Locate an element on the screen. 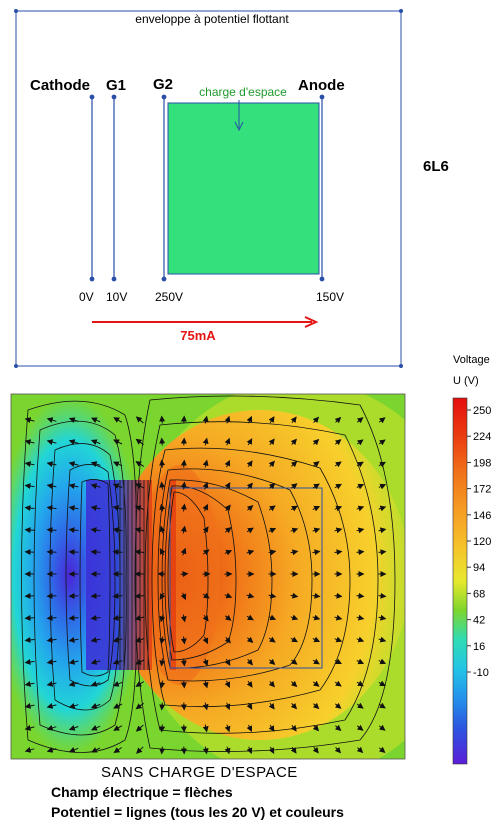  colorbar-tick-label: 224 is located at coordinates (482, 437).